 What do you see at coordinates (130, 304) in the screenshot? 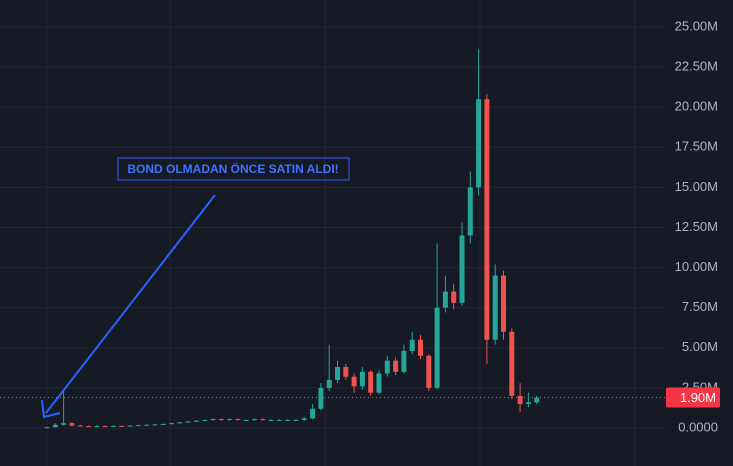
I see `arrow` at bounding box center [130, 304].